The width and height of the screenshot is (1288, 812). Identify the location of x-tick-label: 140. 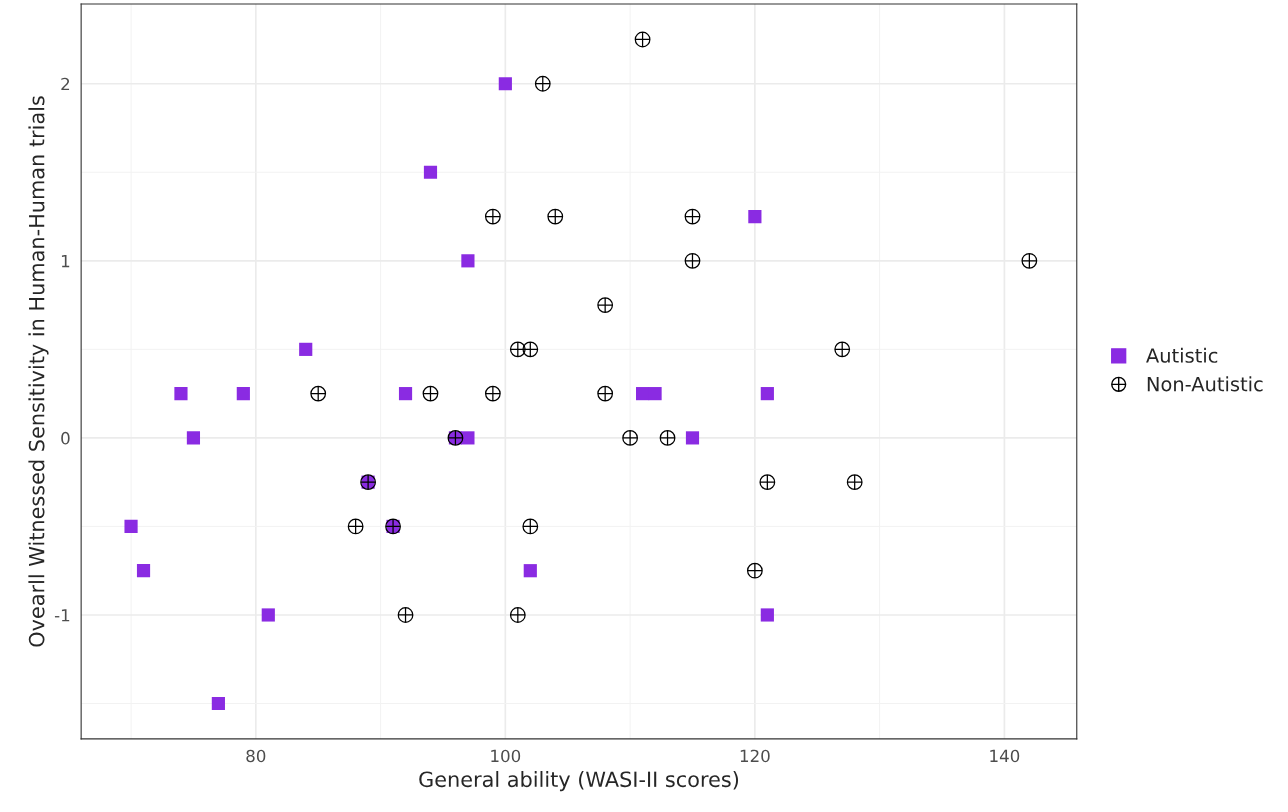
(1005, 756).